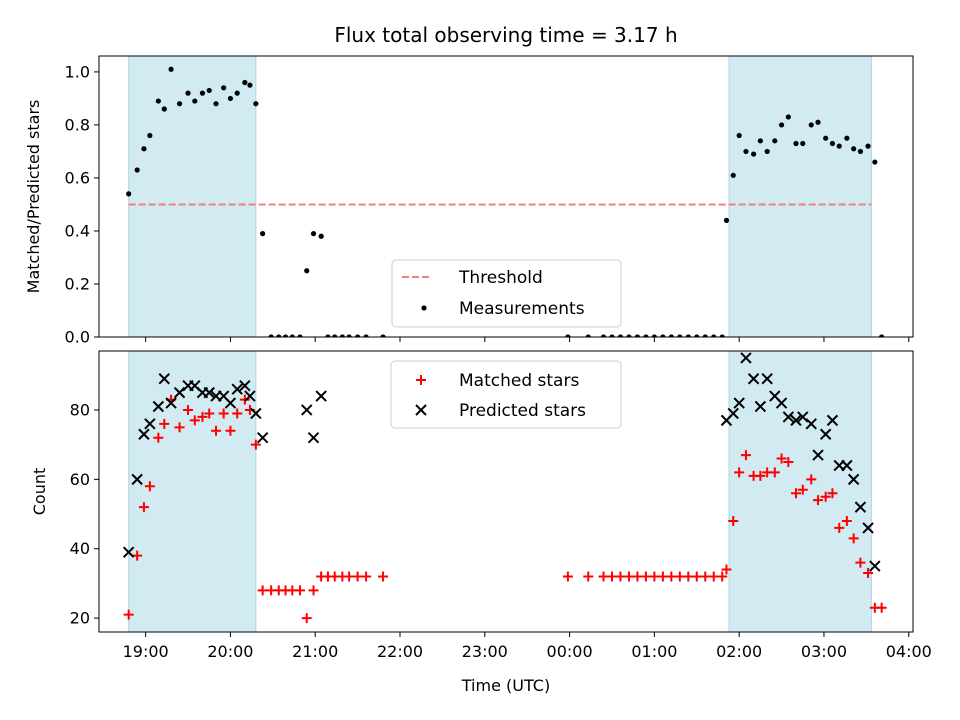 This screenshot has height=720, width=960. Describe the element at coordinates (33, 197) in the screenshot. I see `y-axis-label: Matched/Predicted stars` at that location.